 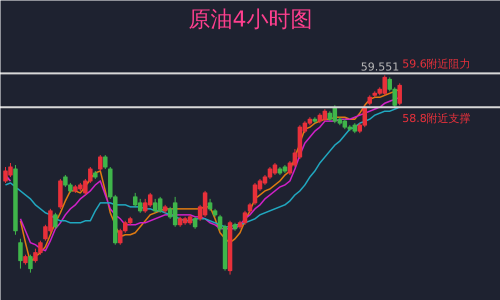 I want to click on ref-line-label: 59.6附近阻力, so click(x=436, y=63).